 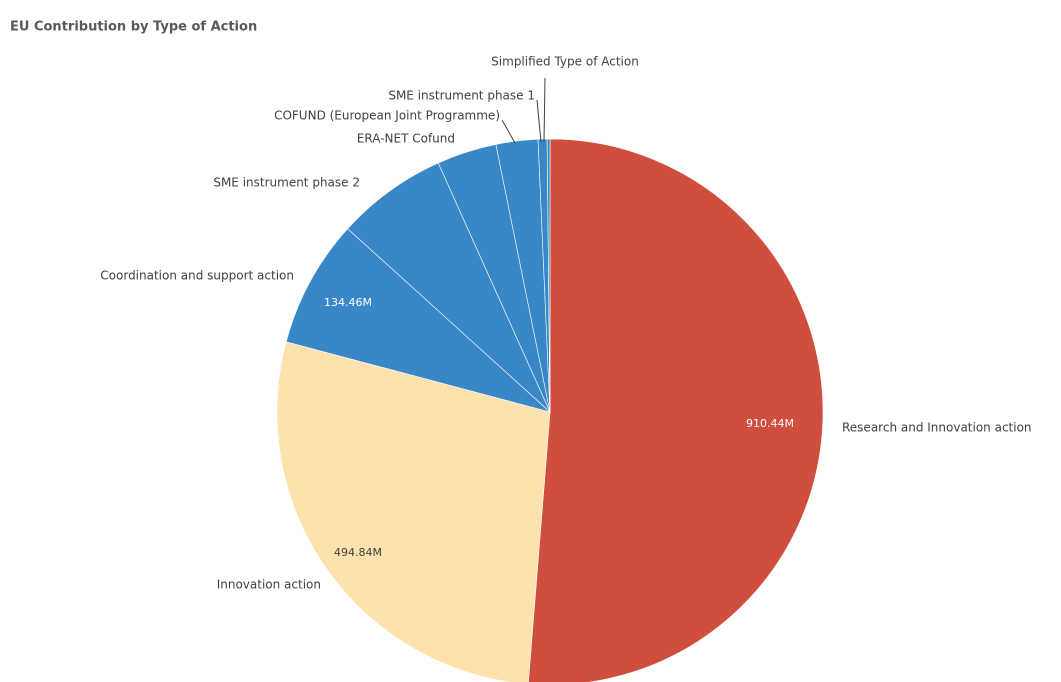 What do you see at coordinates (269, 585) in the screenshot?
I see `slice-label: Innovation action` at bounding box center [269, 585].